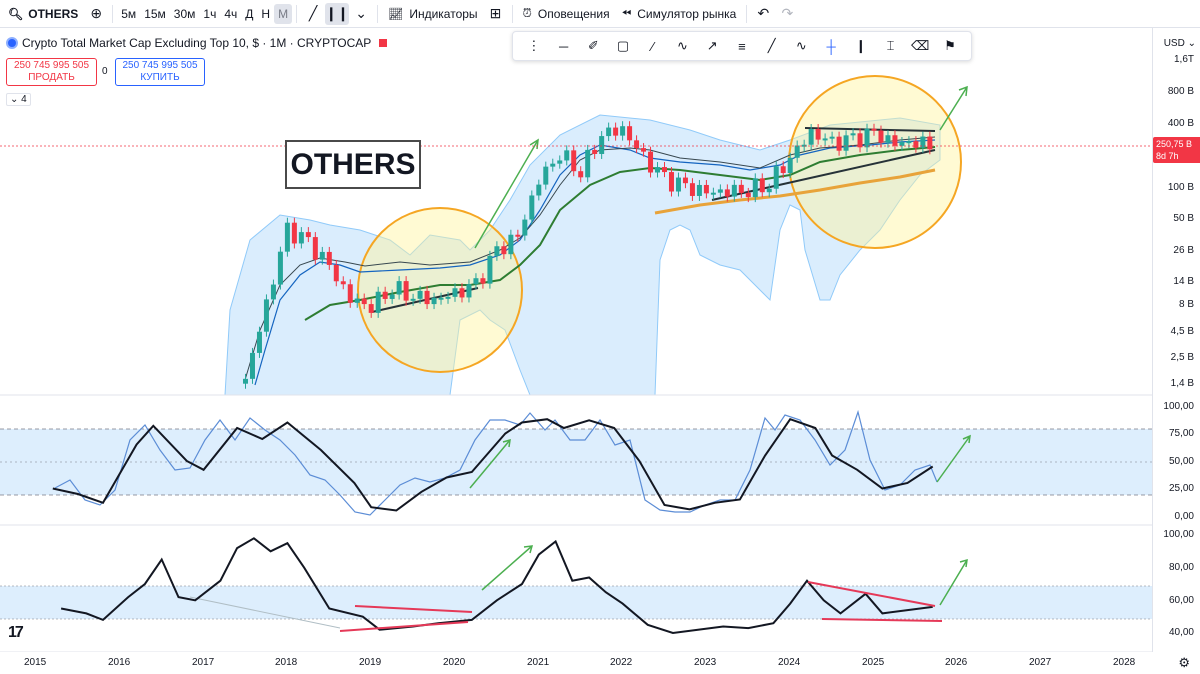 This screenshot has width=1200, height=674. What do you see at coordinates (383, 43) in the screenshot?
I see `flag-icon` at bounding box center [383, 43].